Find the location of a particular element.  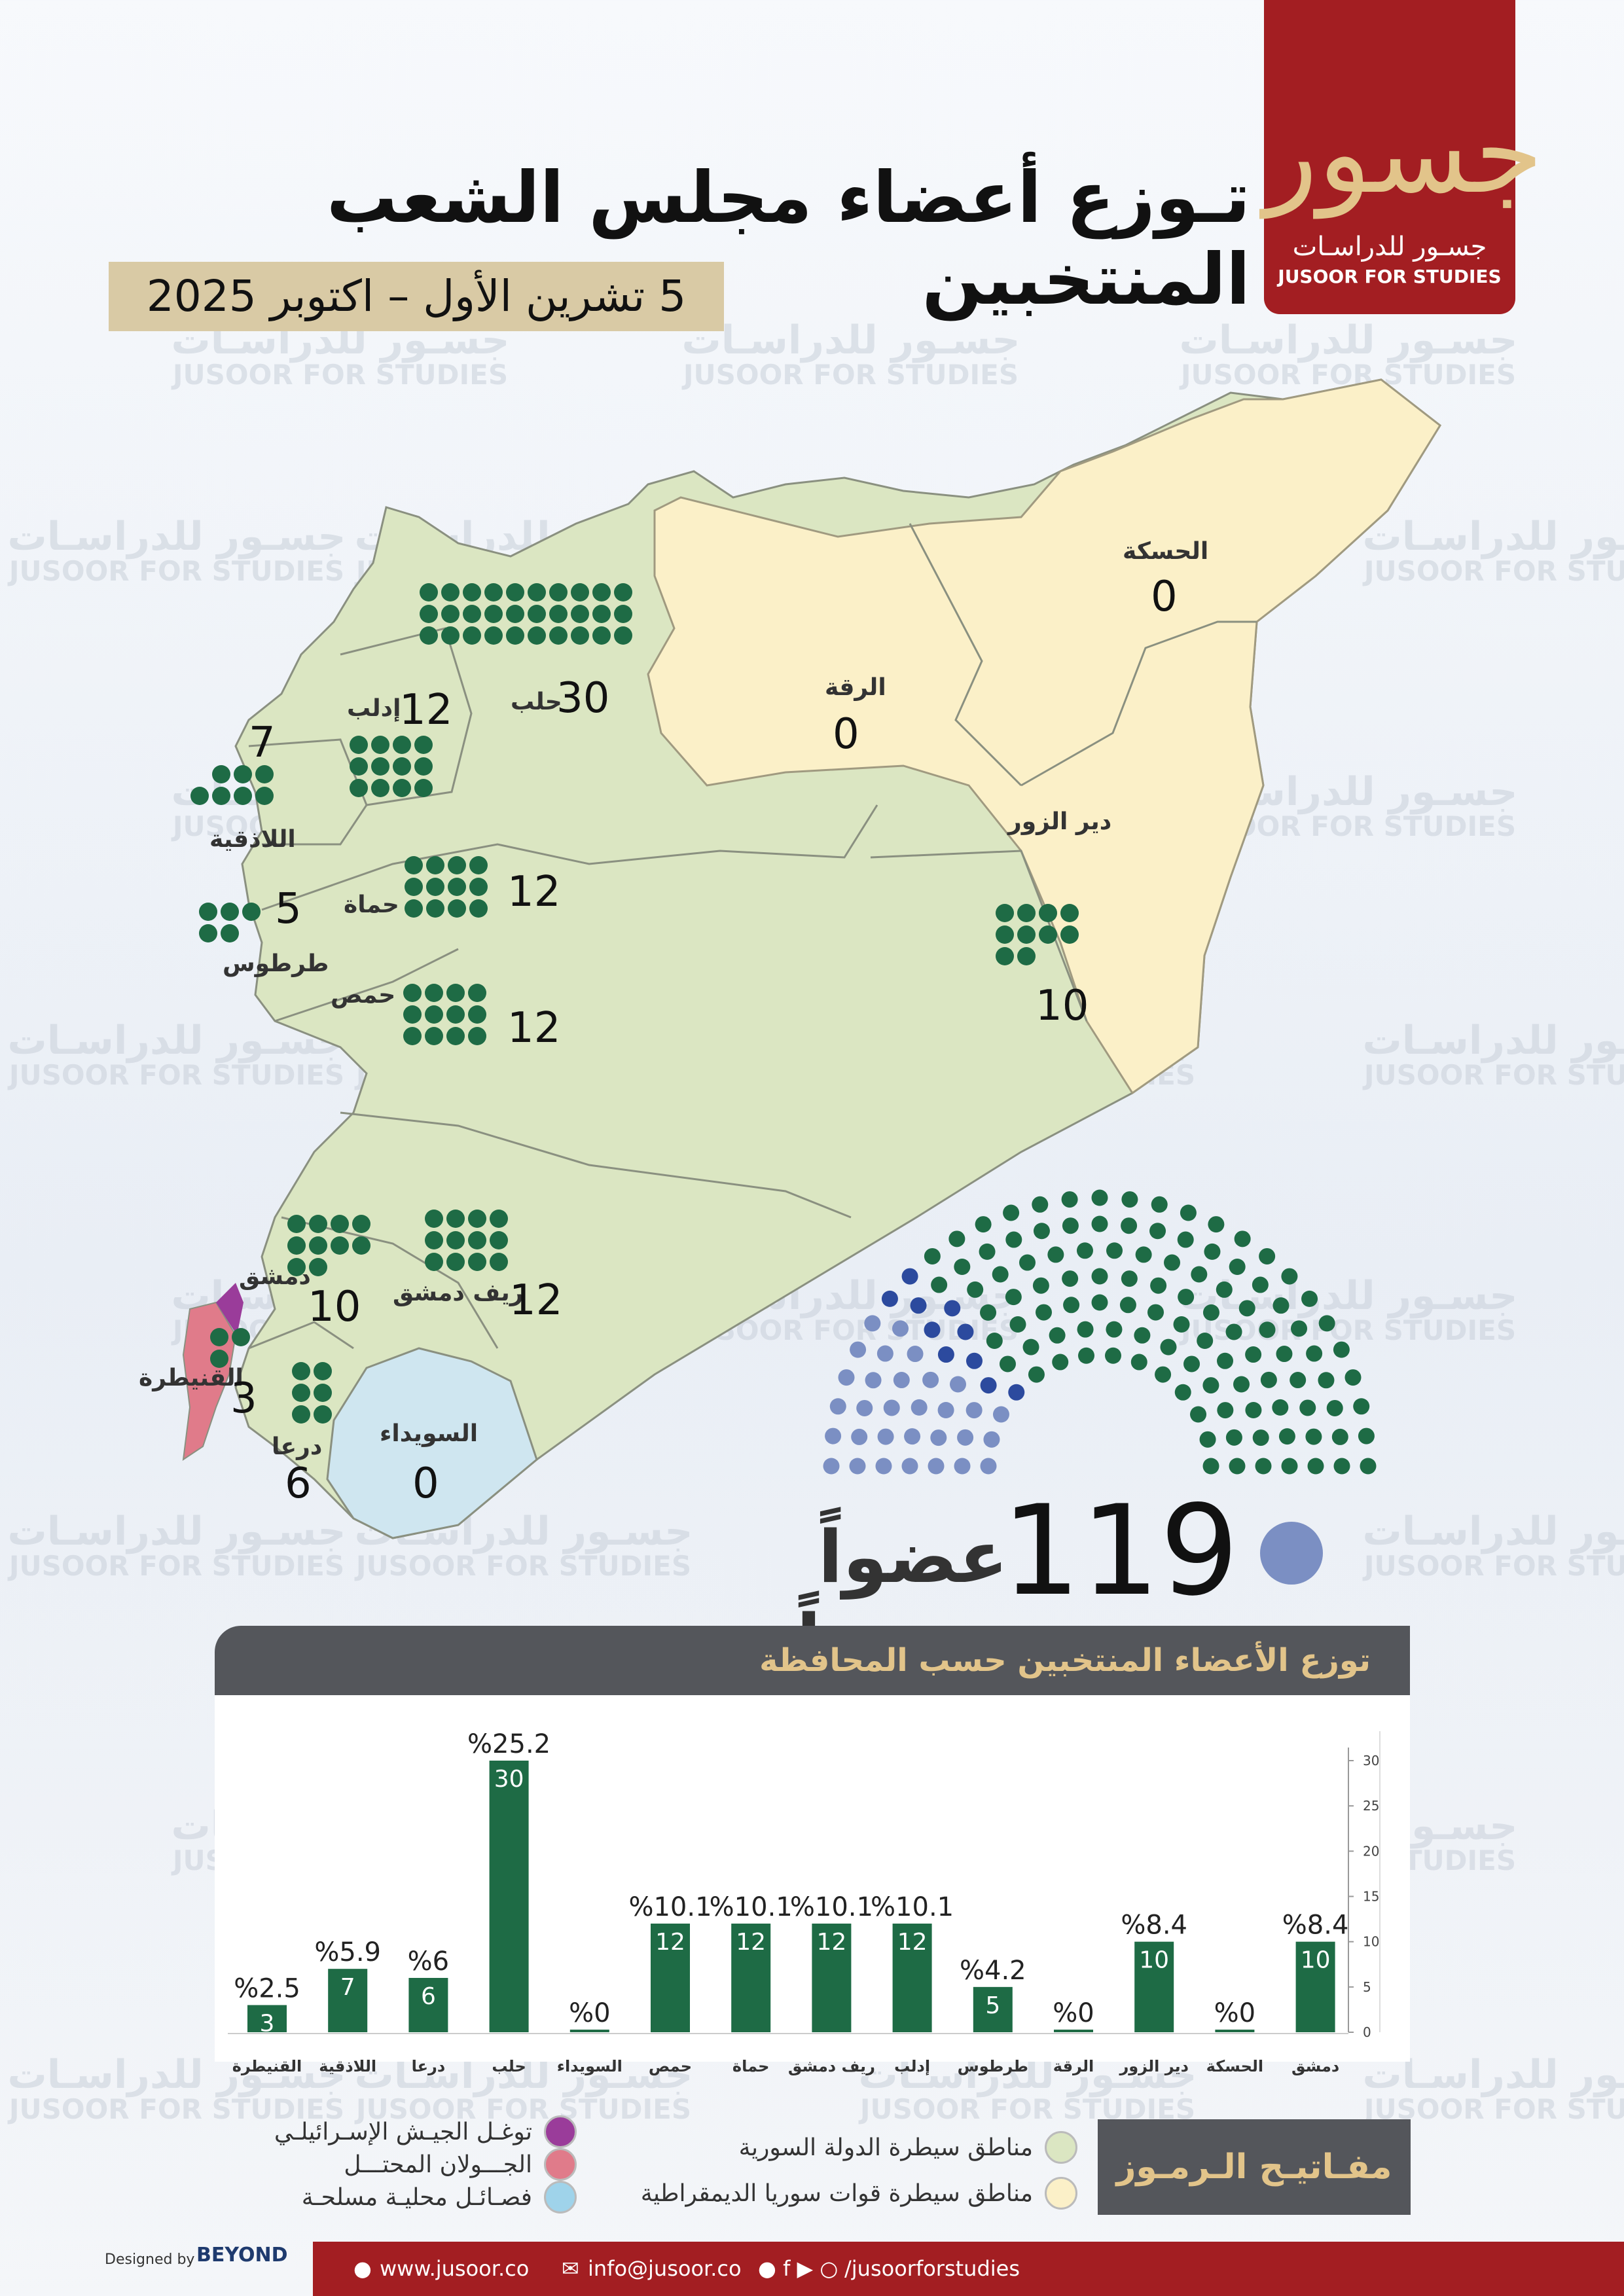

designer-logo: BEYOND is located at coordinates (242, 2255).